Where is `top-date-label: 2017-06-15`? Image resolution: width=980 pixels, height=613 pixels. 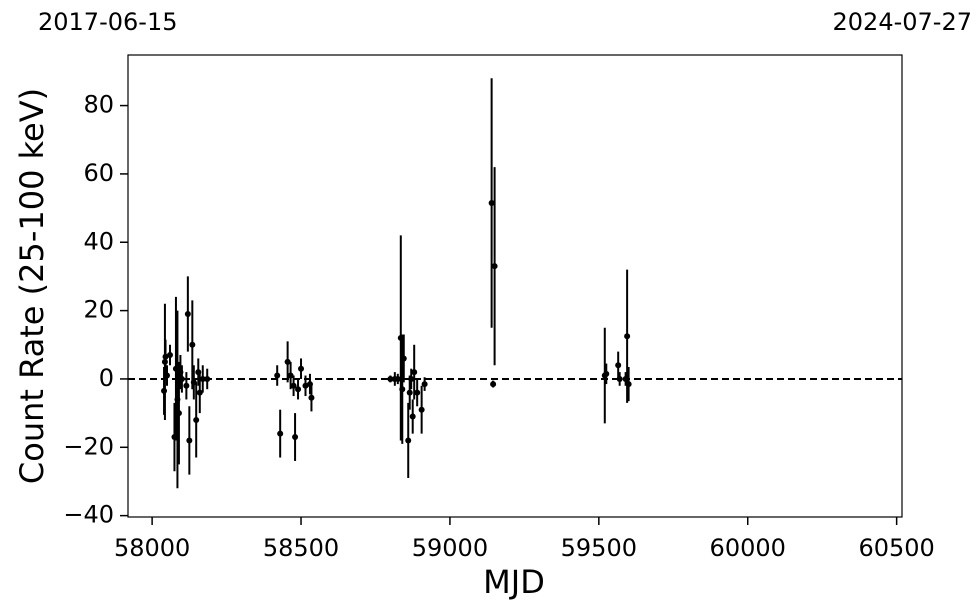
top-date-label: 2017-06-15 is located at coordinates (107, 22).